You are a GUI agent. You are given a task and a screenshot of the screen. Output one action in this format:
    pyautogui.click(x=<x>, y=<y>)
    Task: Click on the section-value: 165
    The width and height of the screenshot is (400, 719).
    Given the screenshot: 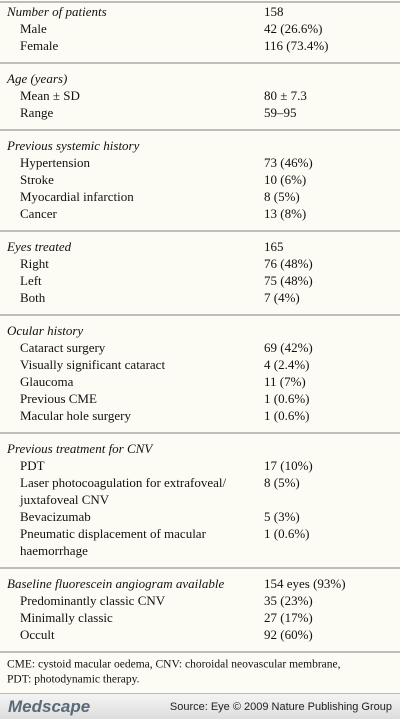 What is the action you would take?
    pyautogui.click(x=274, y=246)
    